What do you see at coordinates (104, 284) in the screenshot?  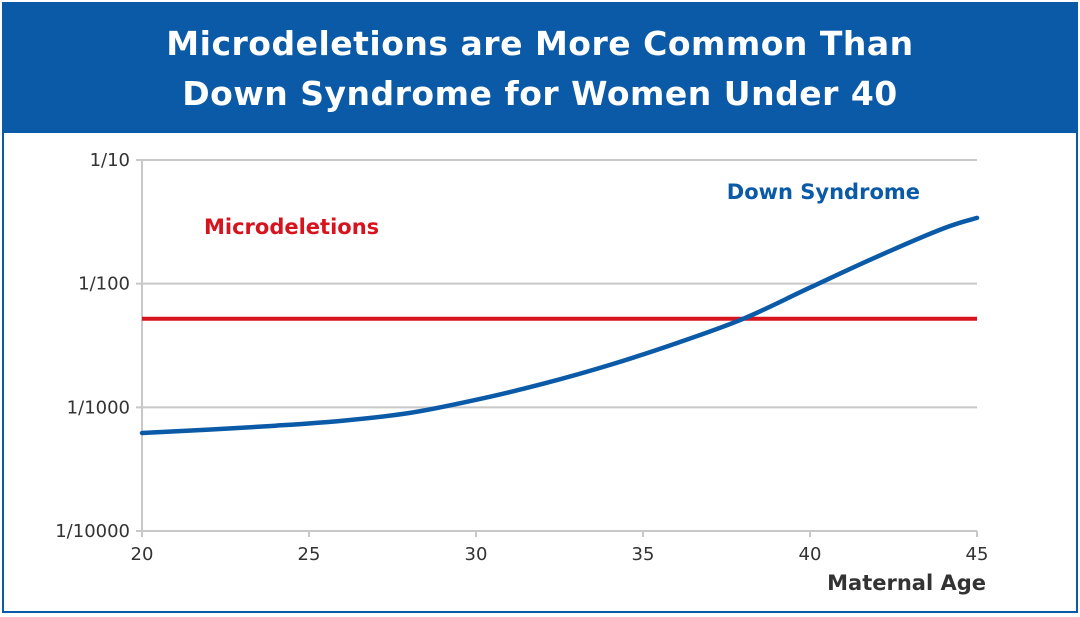 I see `y-tick-label: 1/100` at bounding box center [104, 284].